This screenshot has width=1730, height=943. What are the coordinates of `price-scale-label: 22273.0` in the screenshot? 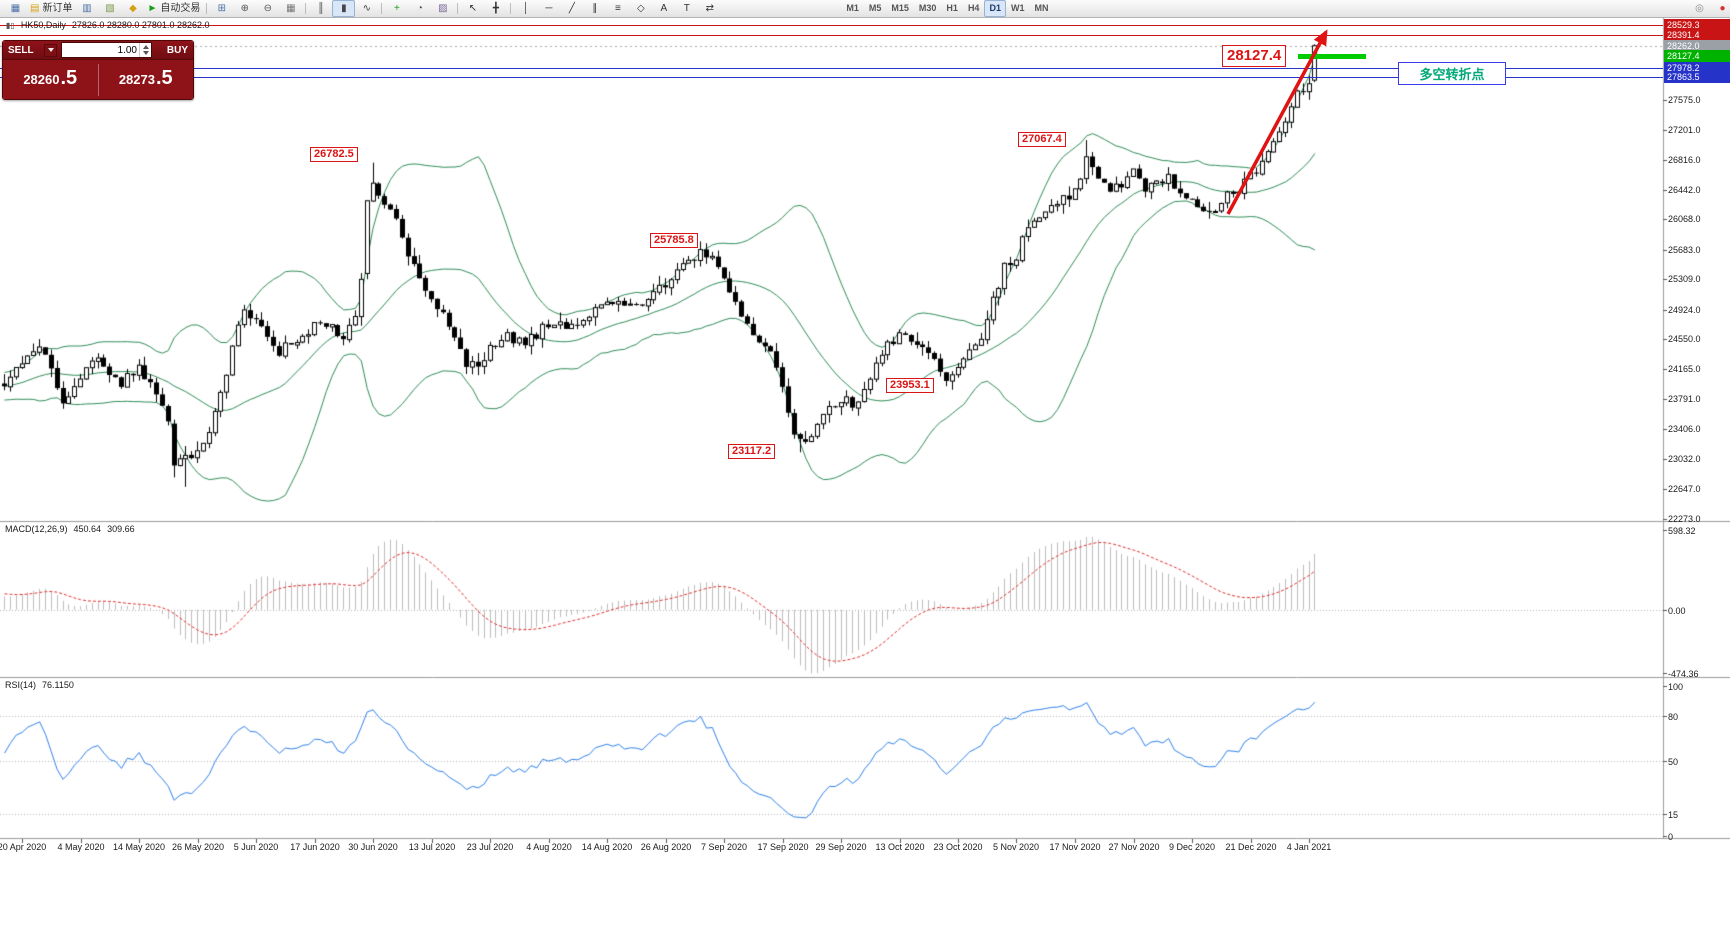 It's located at (1684, 519).